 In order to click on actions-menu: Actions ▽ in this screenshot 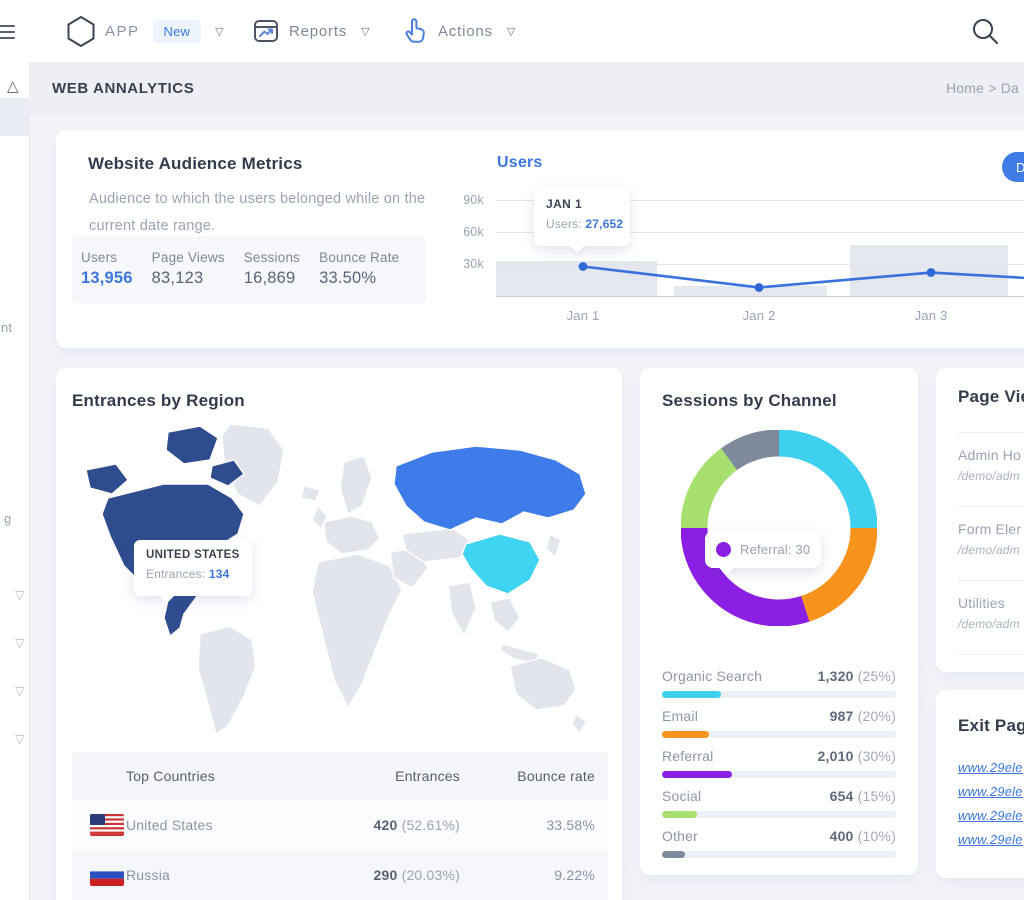, I will do `click(458, 31)`.